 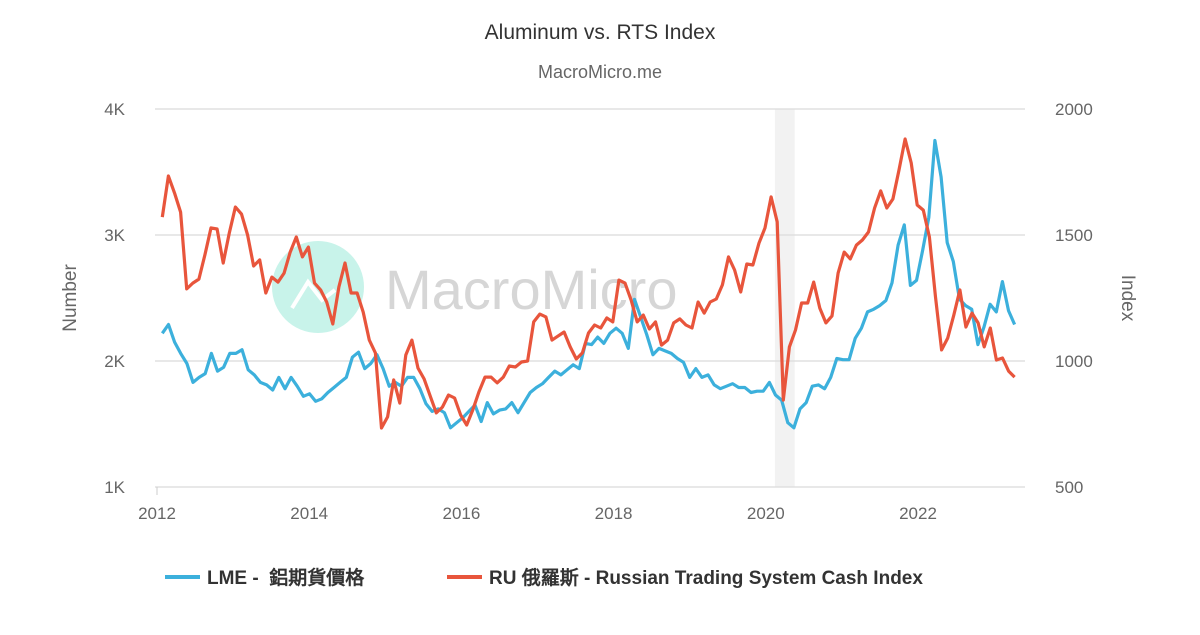 I want to click on x-axis: 2012 2014 2016 2018 2020 2022, so click(x=537, y=505).